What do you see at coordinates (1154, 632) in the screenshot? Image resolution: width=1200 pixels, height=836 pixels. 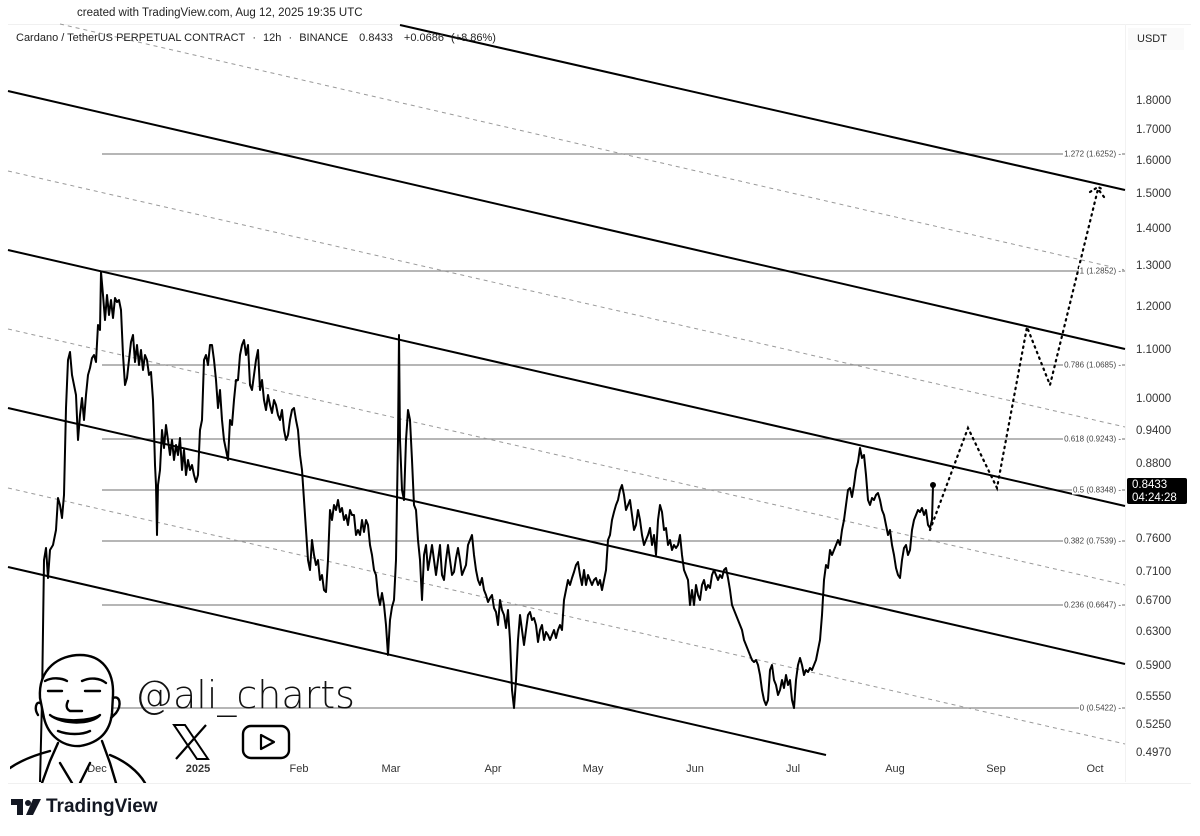 I see `price-tick-label: 0.6300` at bounding box center [1154, 632].